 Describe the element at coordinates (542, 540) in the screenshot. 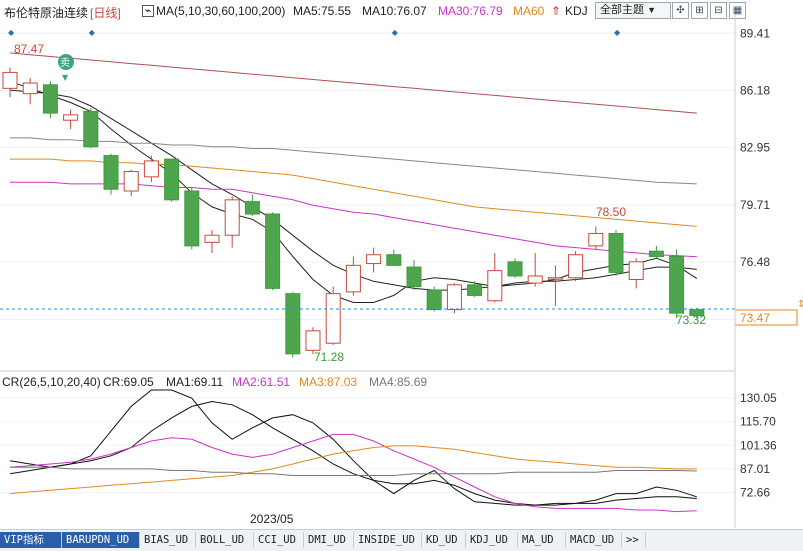

I see `indicator-tab: MA_UD` at that location.